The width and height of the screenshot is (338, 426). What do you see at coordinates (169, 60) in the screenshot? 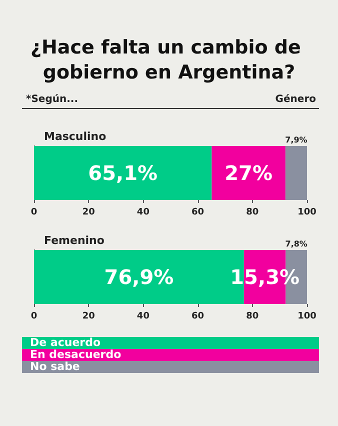
I see `chart-title: ¿Hace falta un cambio de gobierno en Argentina?` at bounding box center [169, 60].